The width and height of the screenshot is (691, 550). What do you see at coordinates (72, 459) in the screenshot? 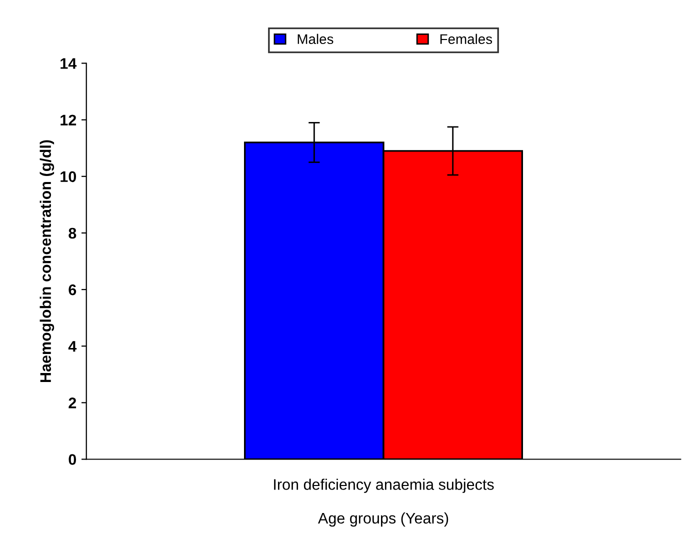
I see `y-tick-label: 0` at bounding box center [72, 459].